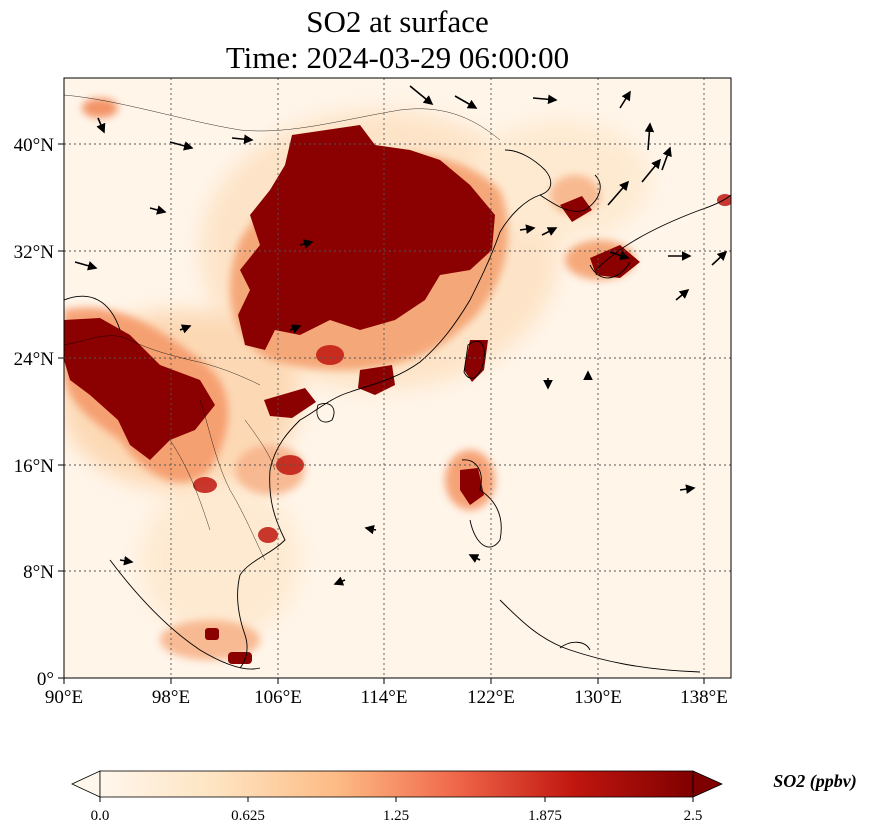 The height and width of the screenshot is (836, 875). I want to click on lon-tick-138e: 138°E, so click(704, 697).